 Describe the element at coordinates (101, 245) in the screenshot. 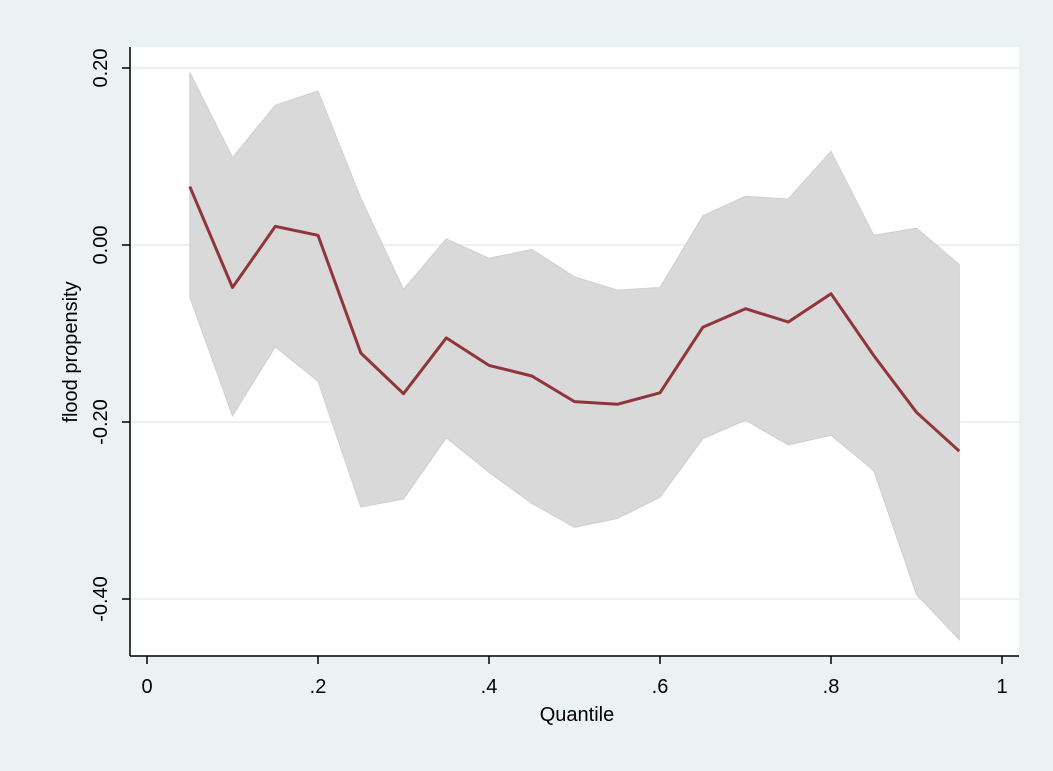

I see `y-tick-label-1: 0.00` at that location.